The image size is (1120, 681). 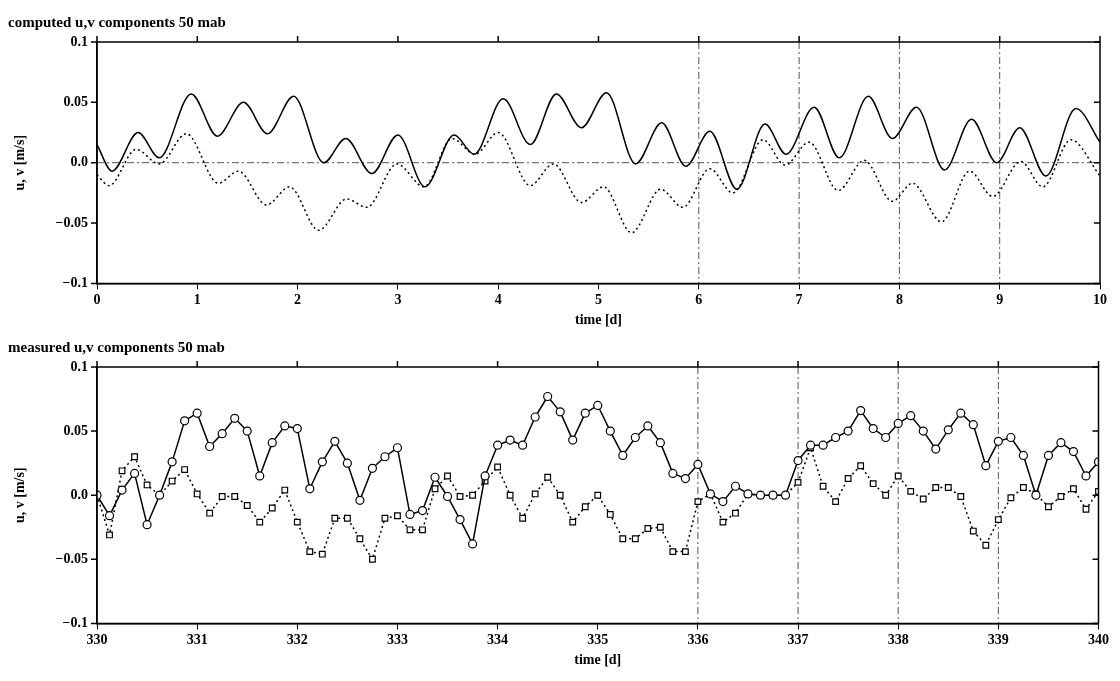 What do you see at coordinates (1100, 300) in the screenshot?
I see `x-tick-label: 10` at bounding box center [1100, 300].